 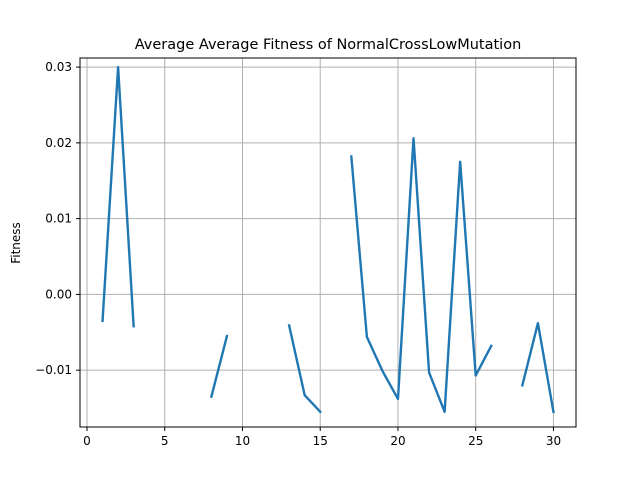 What do you see at coordinates (320, 441) in the screenshot?
I see `x-tick-label: 15` at bounding box center [320, 441].